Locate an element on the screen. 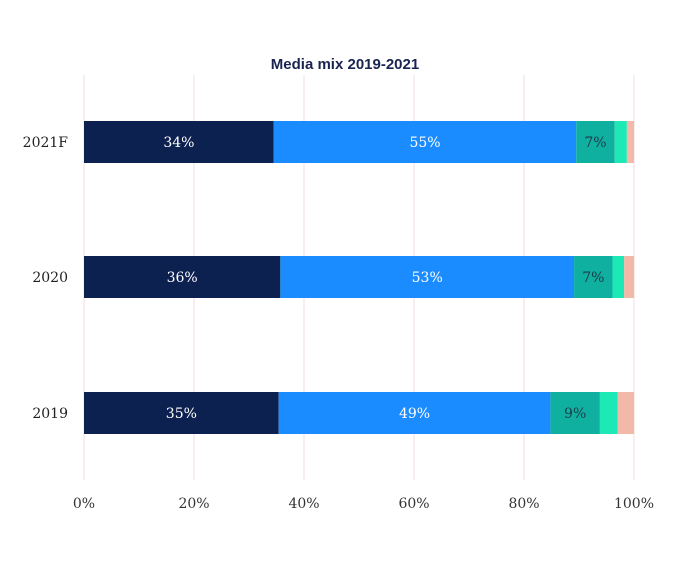  chart-title: Media mix 2019-2021 is located at coordinates (345, 64).